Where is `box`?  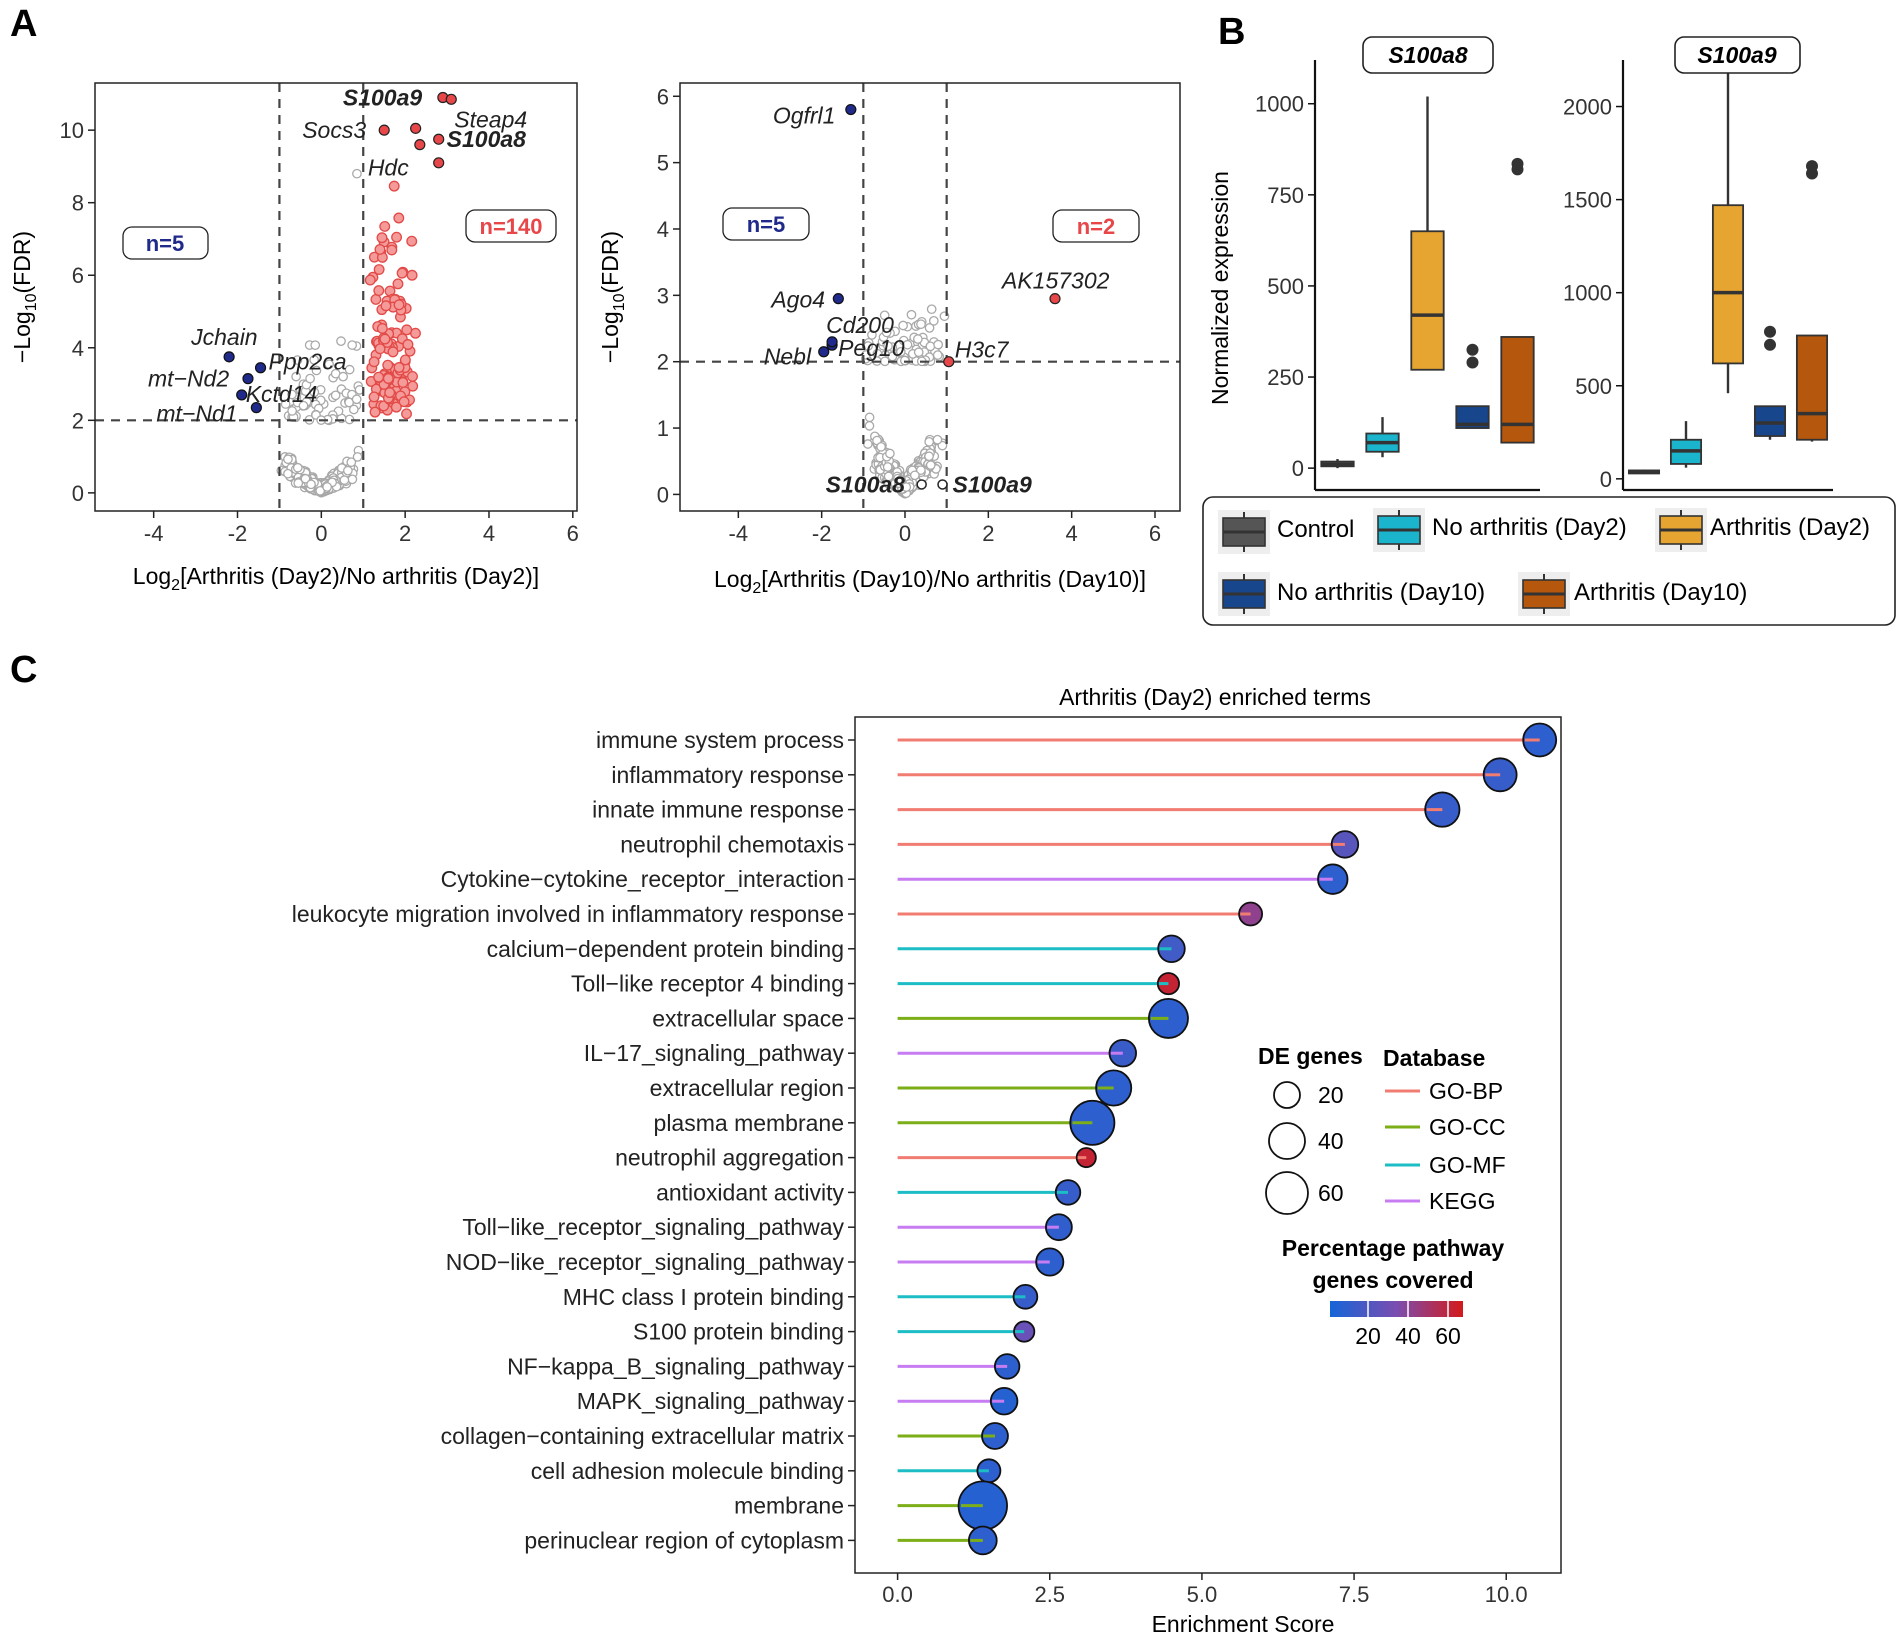 box is located at coordinates (1812, 387).